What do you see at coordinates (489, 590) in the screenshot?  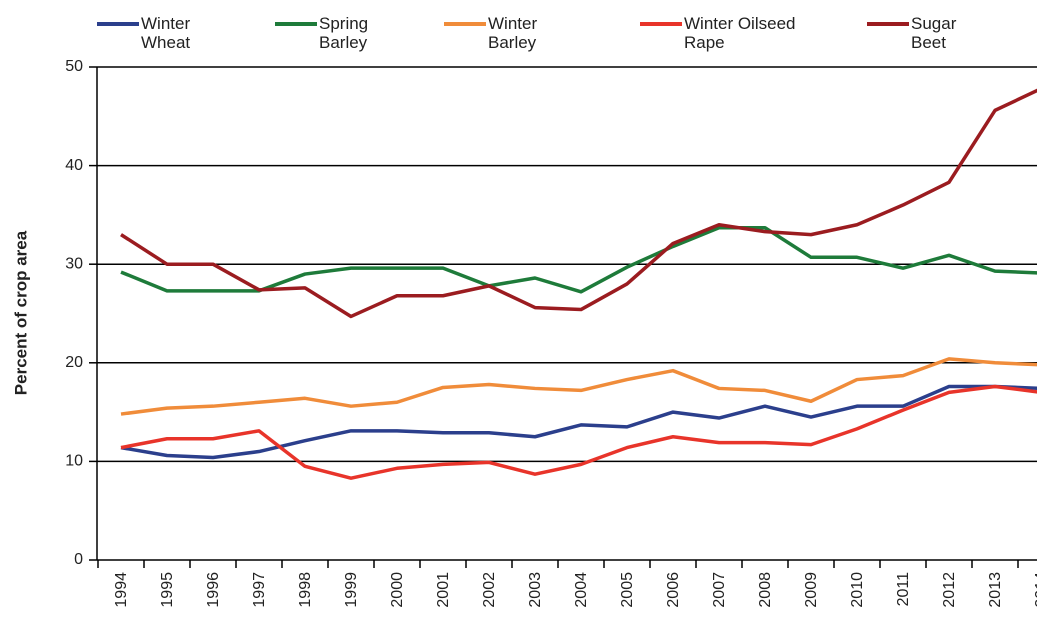 I see `x-tick-label: 2002` at bounding box center [489, 590].